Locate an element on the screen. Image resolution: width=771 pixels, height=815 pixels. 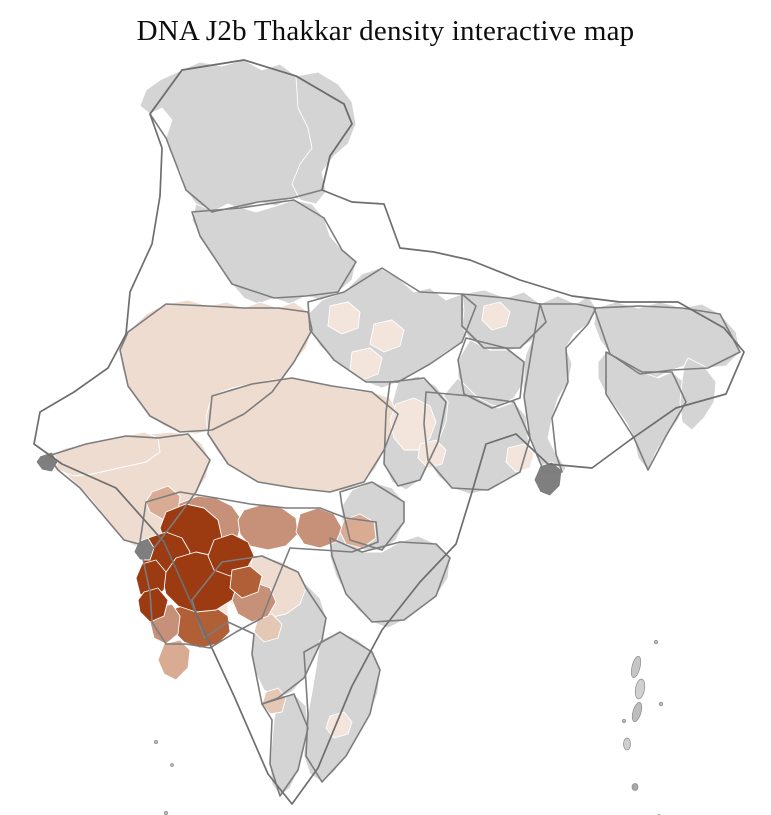
region-karnataka-light-pocket is located at coordinates (268, 628).